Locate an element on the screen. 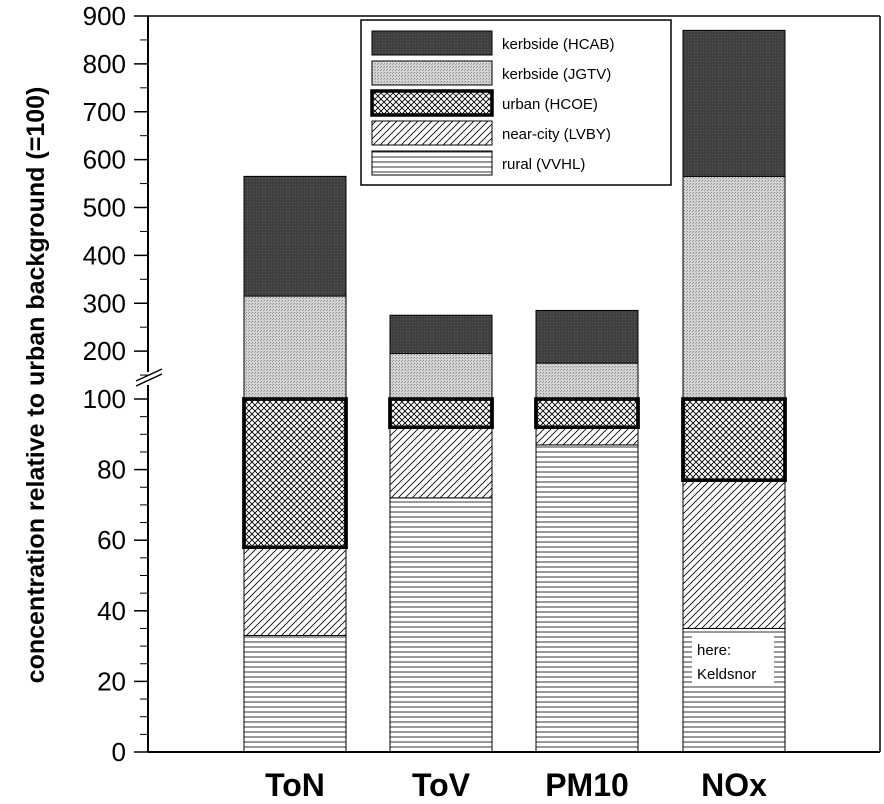 The width and height of the screenshot is (884, 804). y-tick-label-100: 100 is located at coordinates (104, 399).